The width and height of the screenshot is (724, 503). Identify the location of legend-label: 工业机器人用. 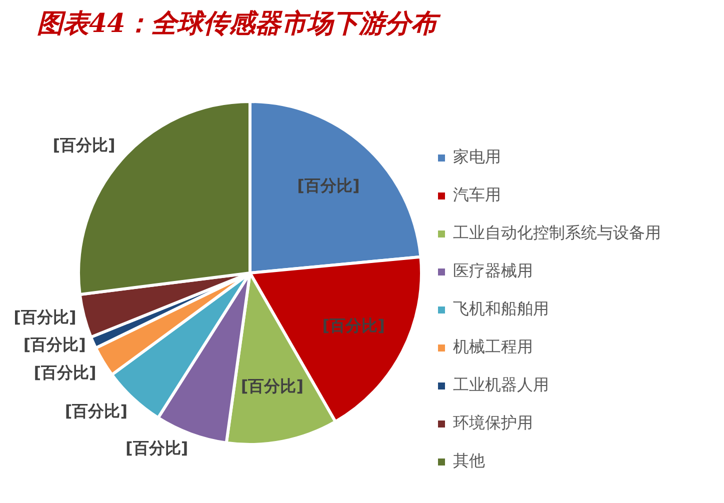
(501, 384).